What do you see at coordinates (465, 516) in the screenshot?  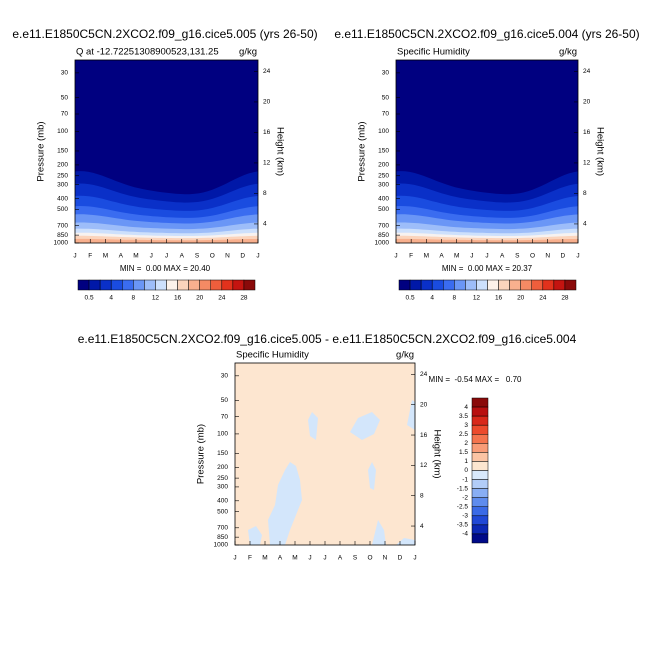 I see `colorbar-label: -3` at bounding box center [465, 516].